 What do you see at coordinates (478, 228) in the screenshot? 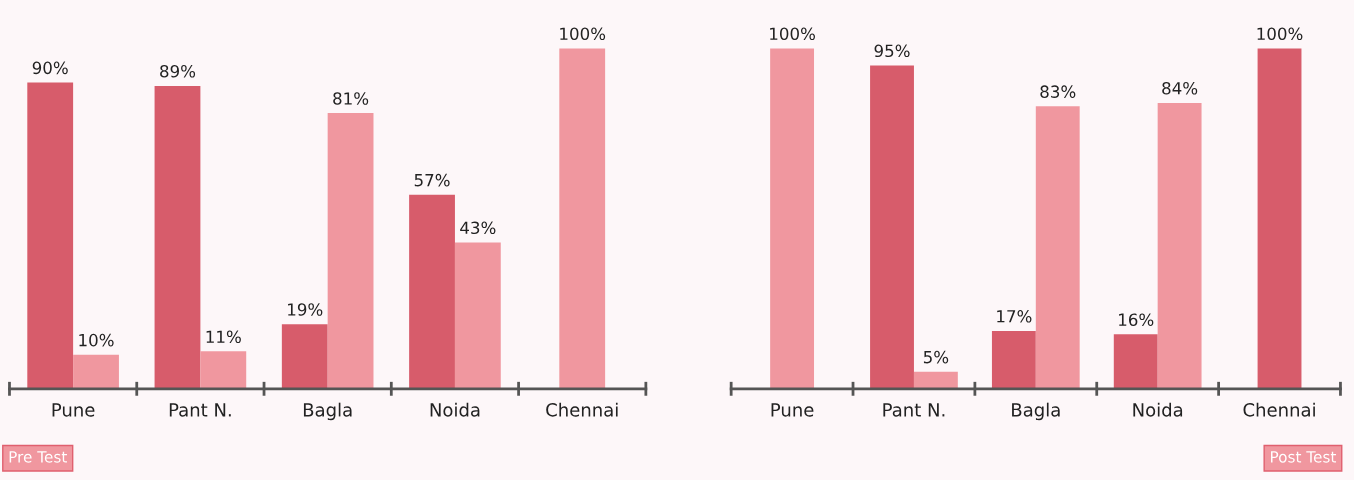
I see `data-label: 43%` at bounding box center [478, 228].